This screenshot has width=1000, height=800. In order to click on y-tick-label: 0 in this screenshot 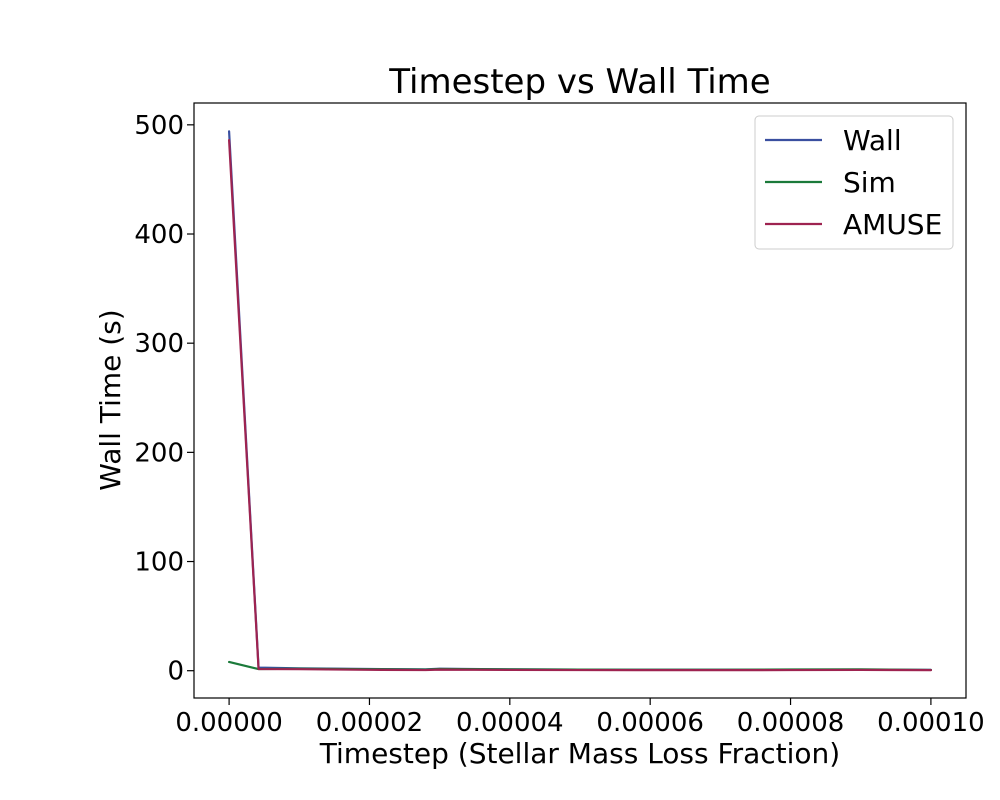, I will do `click(175, 672)`.